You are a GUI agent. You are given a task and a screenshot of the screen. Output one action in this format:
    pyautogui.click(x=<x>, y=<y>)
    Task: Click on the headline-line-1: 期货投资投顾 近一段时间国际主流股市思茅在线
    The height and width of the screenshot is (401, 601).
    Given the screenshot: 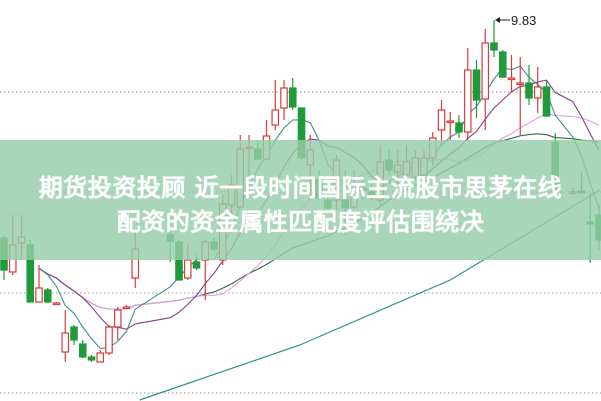 What is the action you would take?
    pyautogui.click(x=300, y=188)
    